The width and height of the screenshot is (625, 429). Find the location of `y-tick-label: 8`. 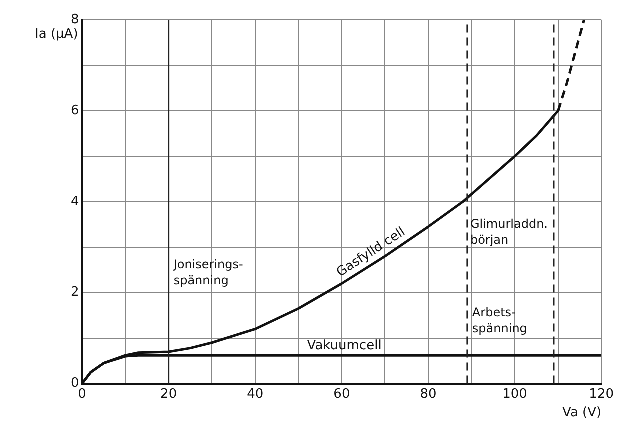

y-tick-label: 8 is located at coordinates (75, 20).